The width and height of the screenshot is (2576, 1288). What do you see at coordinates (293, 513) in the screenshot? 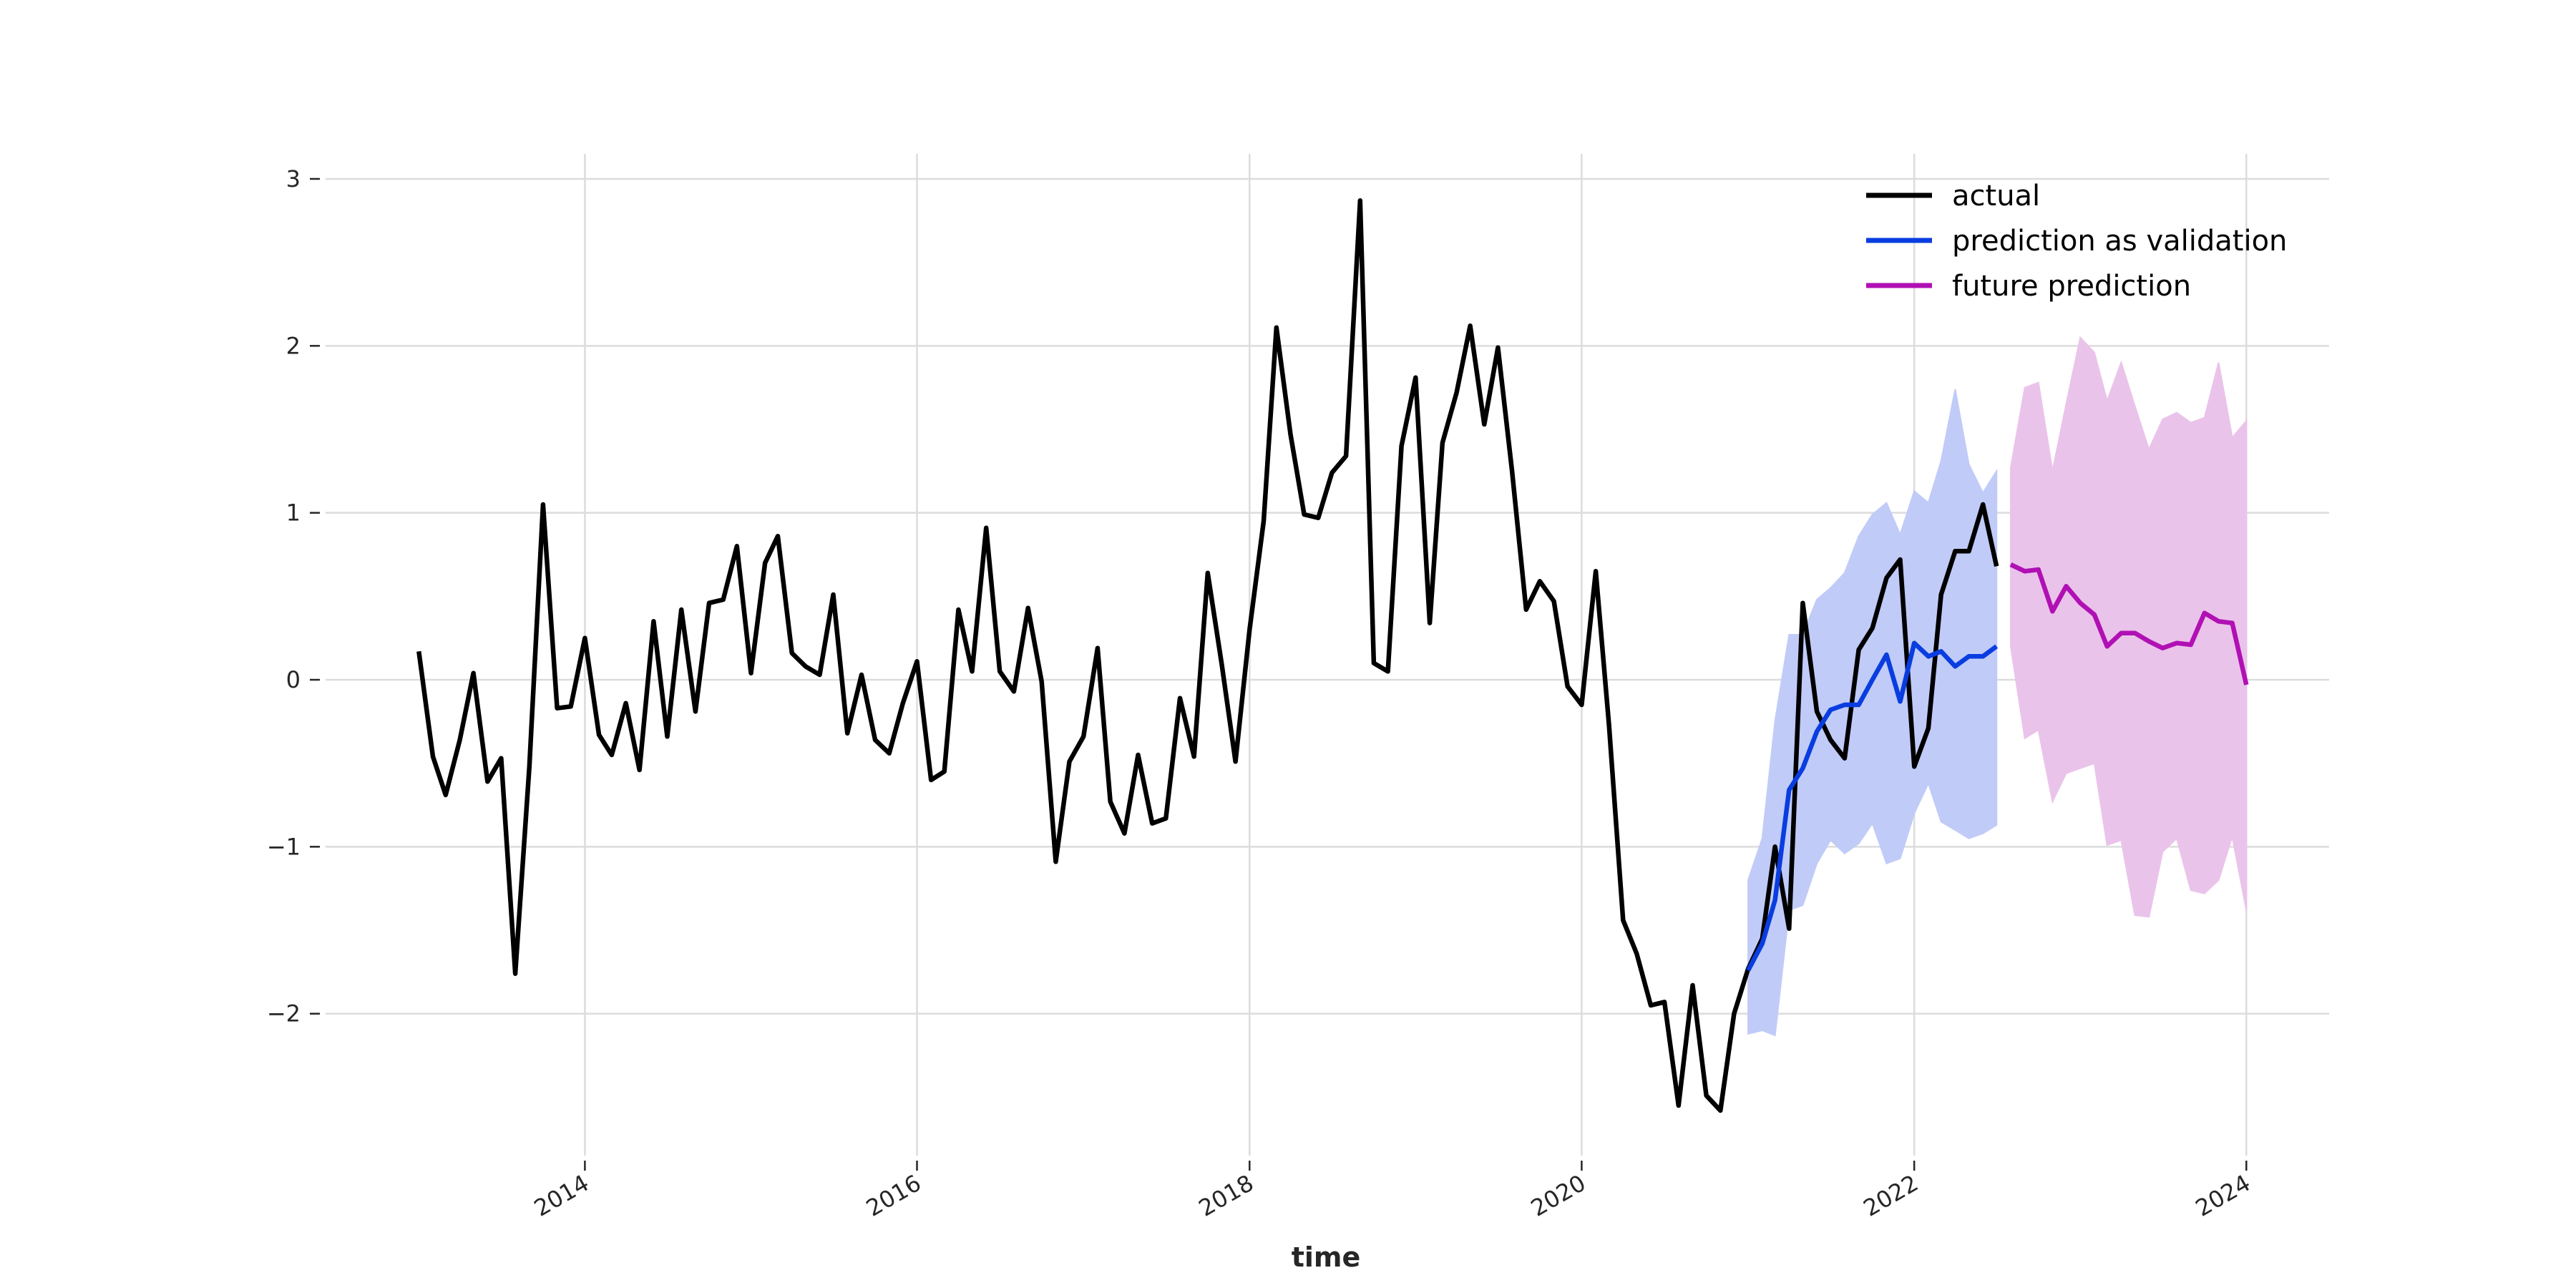
I see `y-tick-label: 1` at bounding box center [293, 513].